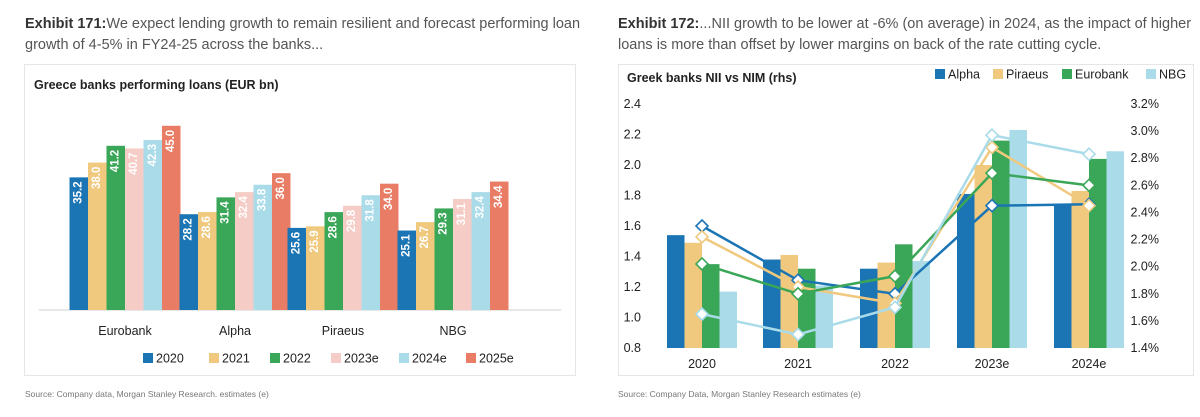 This screenshot has height=417, width=1200. What do you see at coordinates (1145, 294) in the screenshot?
I see `y2-tick-label: 1.8%` at bounding box center [1145, 294].